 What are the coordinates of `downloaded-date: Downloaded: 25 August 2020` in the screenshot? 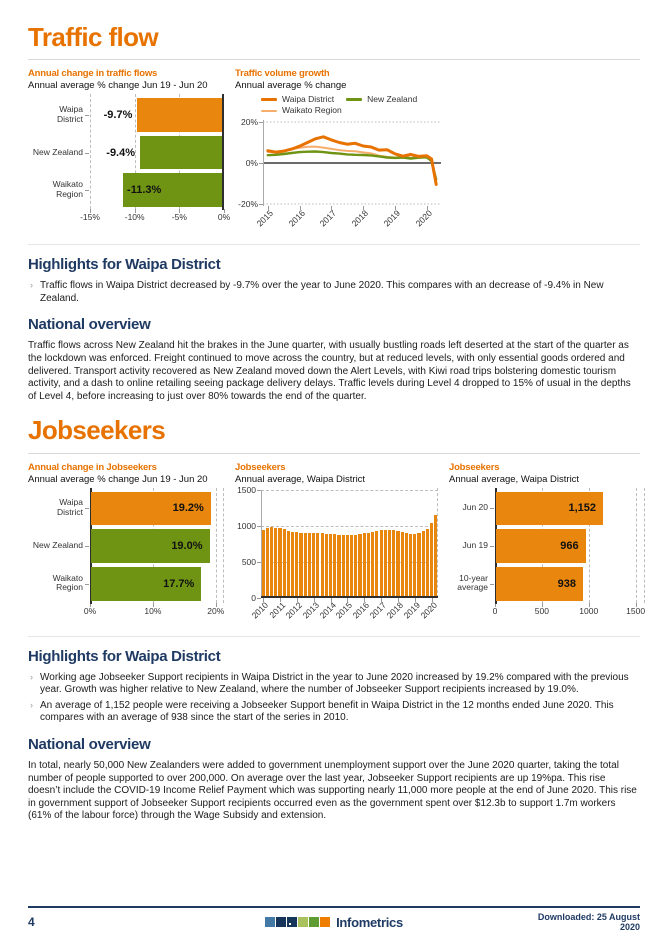 It's located at (588, 922).